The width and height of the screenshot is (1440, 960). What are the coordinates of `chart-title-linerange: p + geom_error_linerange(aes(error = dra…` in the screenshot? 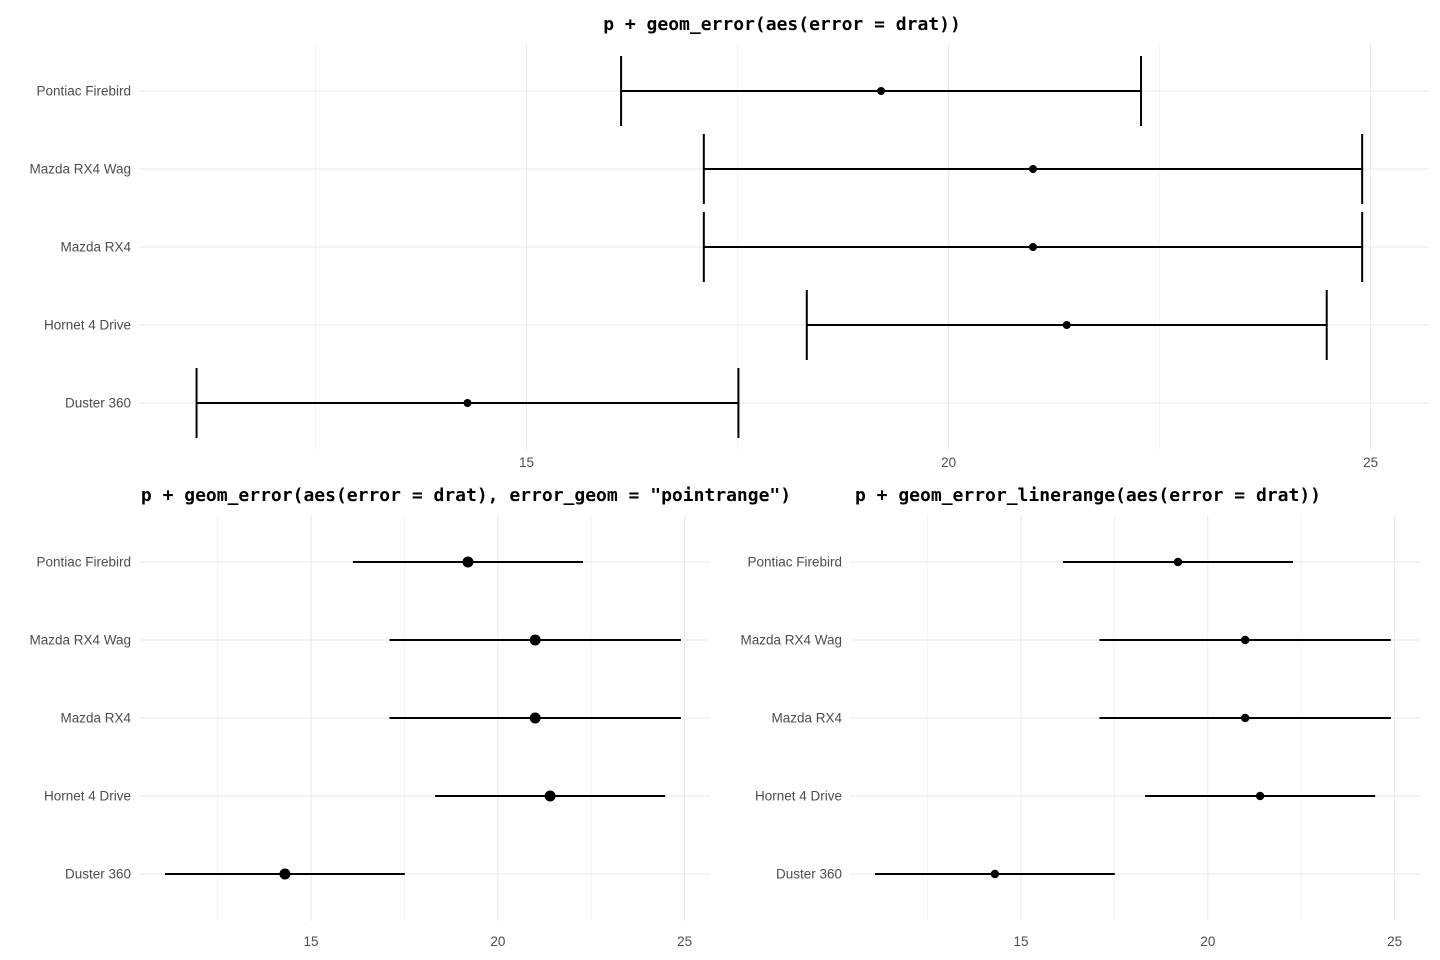 It's located at (1088, 495).